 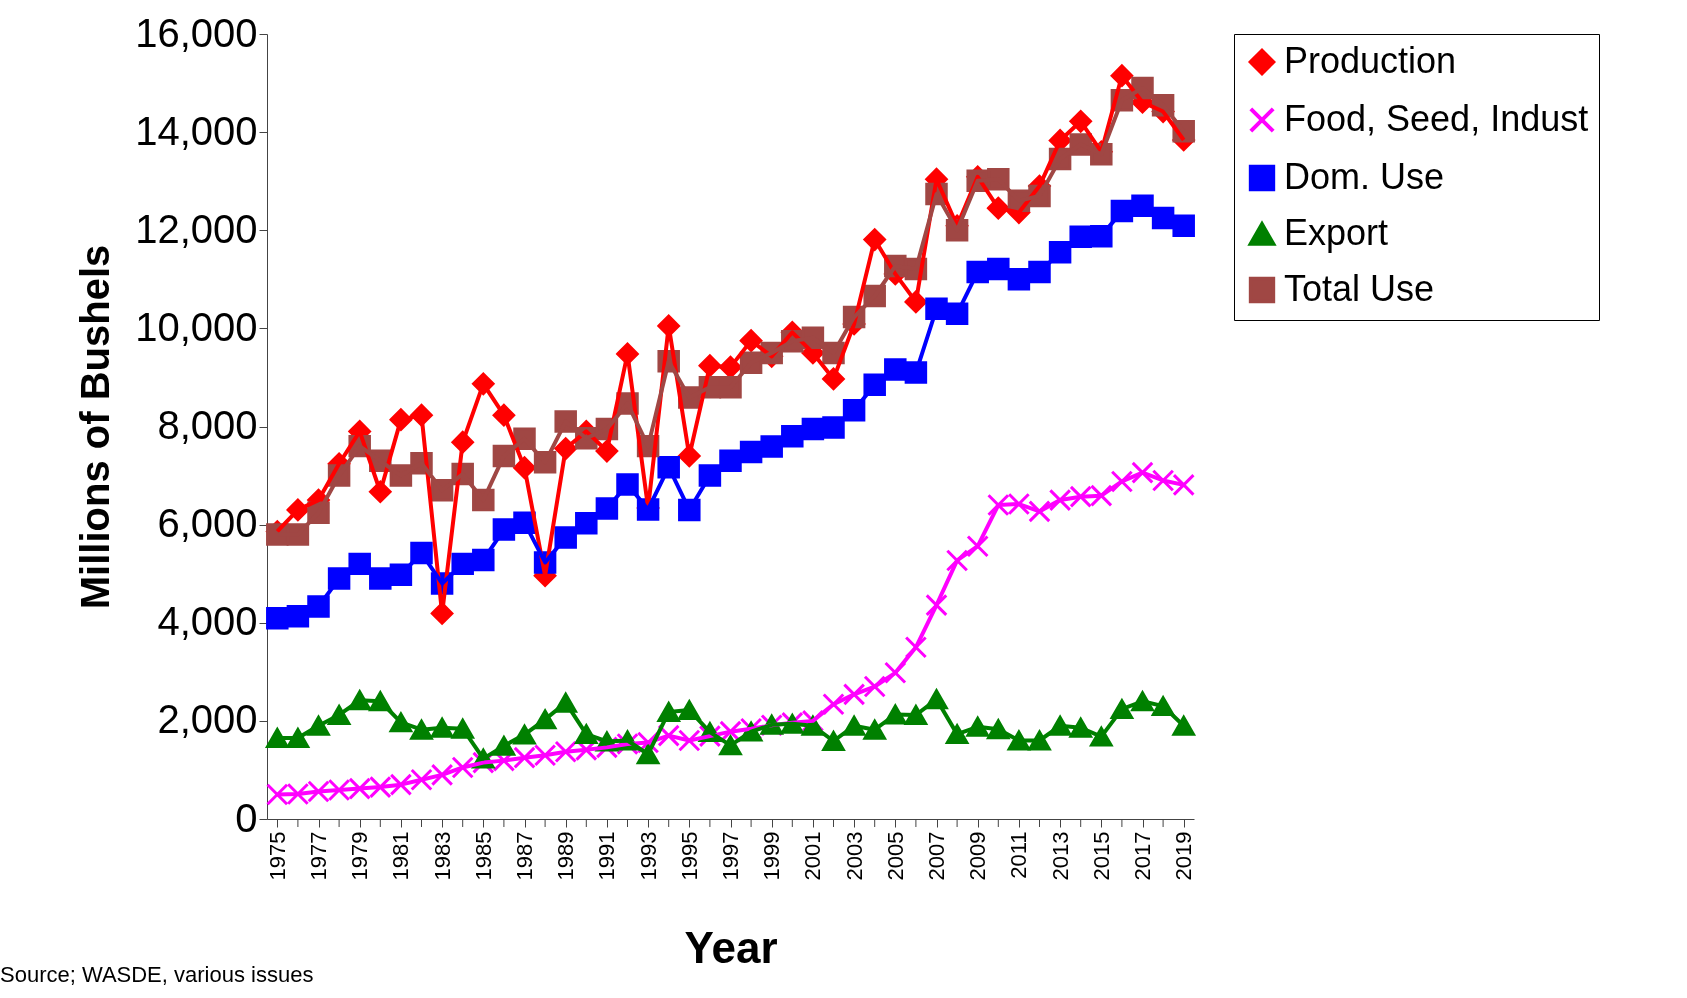 I want to click on y-tick-label: 0, so click(x=246, y=817).